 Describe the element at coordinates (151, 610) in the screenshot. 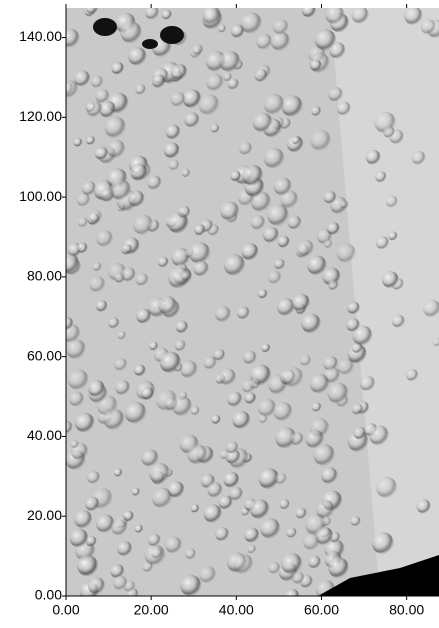

I see `x-tick-label: 20.00` at that location.